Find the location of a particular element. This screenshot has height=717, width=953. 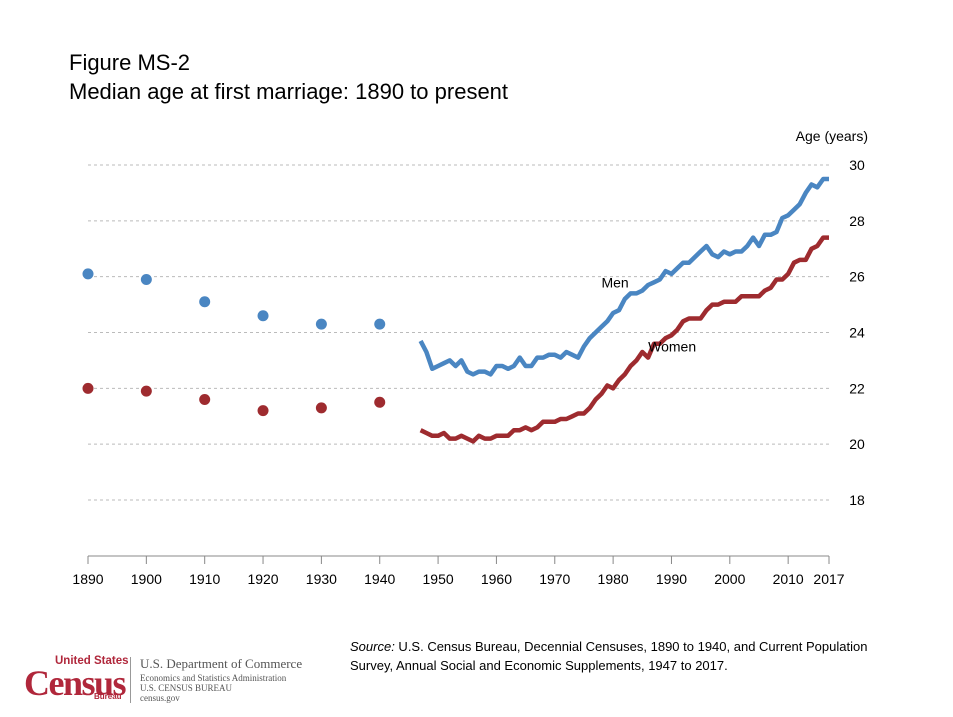

x-tick-label-1990: 1990 is located at coordinates (671, 579).